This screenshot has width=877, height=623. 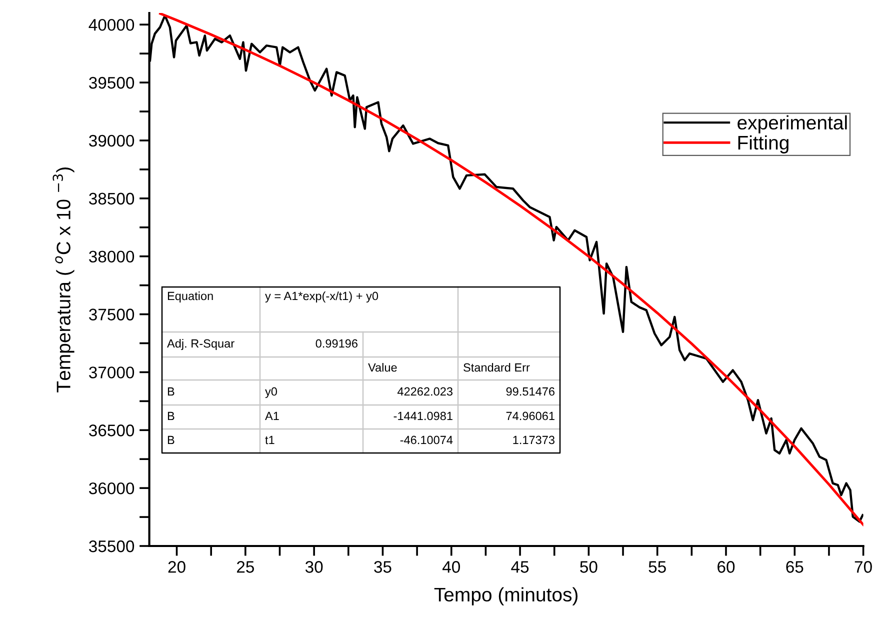 I want to click on annotation: 1.17373, so click(x=533, y=440).